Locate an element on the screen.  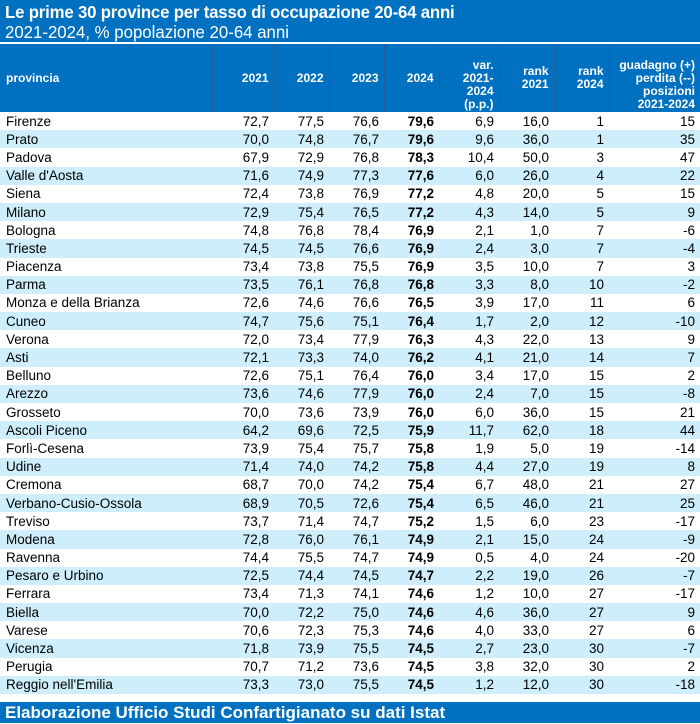
cell-y2021: 74,7 is located at coordinates (243, 321).